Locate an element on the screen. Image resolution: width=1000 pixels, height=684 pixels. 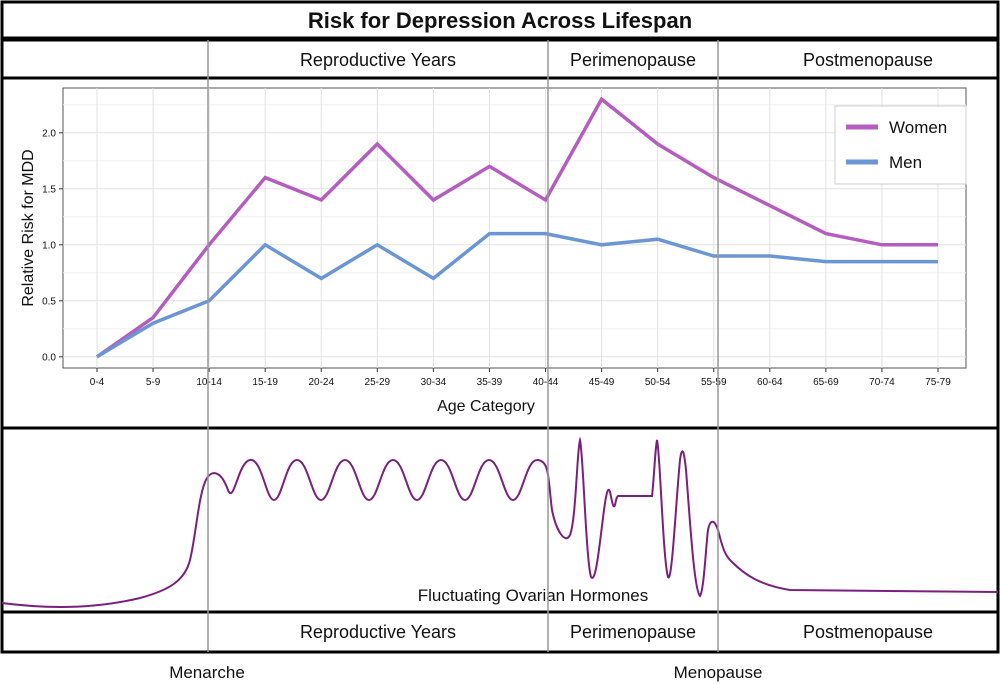
x-tick-label: 50-54 is located at coordinates (658, 382).